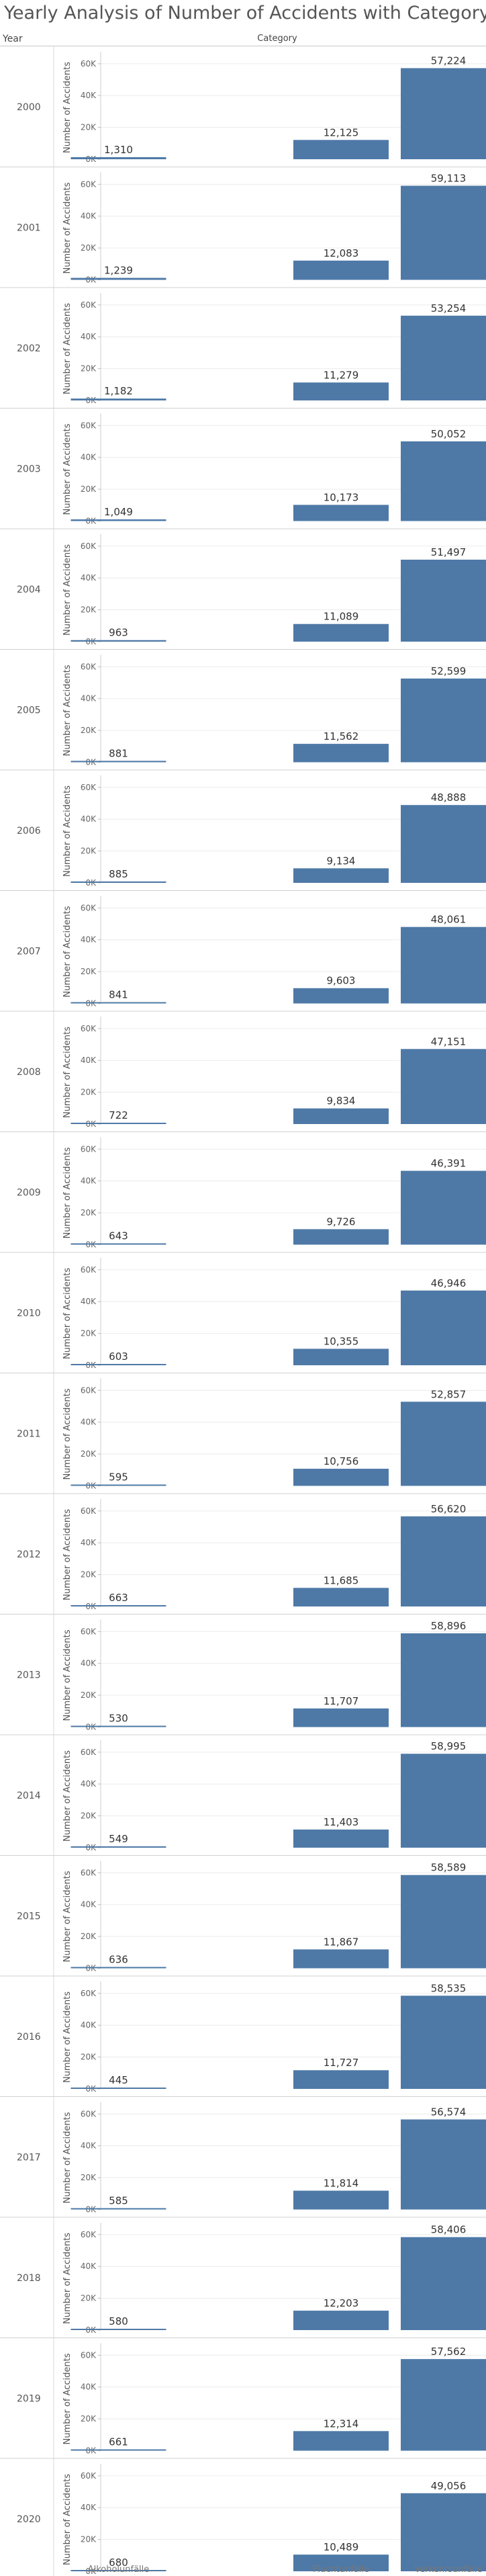 The height and width of the screenshot is (2576, 486). What do you see at coordinates (29, 951) in the screenshot?
I see `year-label: 2007` at bounding box center [29, 951].